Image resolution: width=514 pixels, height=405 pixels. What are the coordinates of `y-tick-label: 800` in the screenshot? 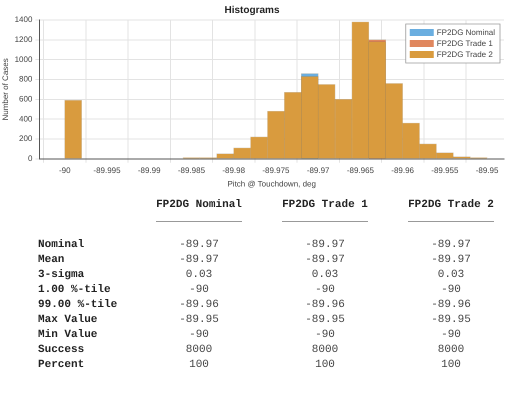 It's located at (26, 79).